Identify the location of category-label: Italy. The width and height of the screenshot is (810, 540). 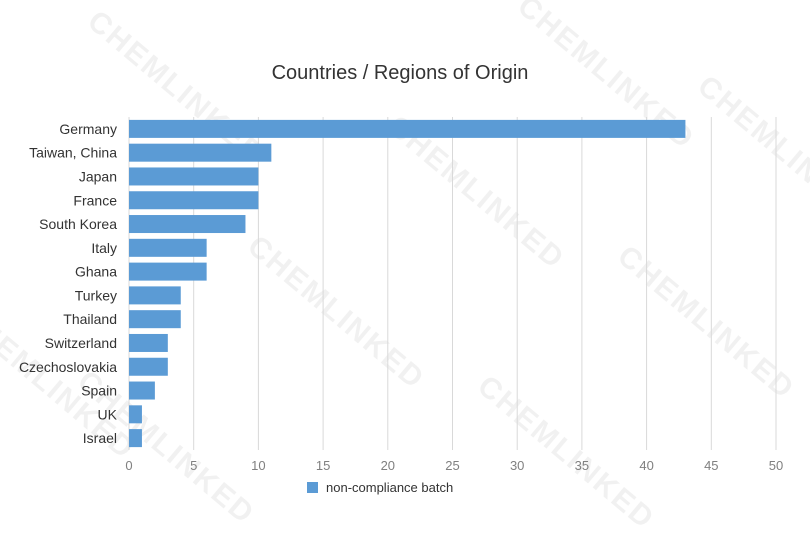
(104, 248).